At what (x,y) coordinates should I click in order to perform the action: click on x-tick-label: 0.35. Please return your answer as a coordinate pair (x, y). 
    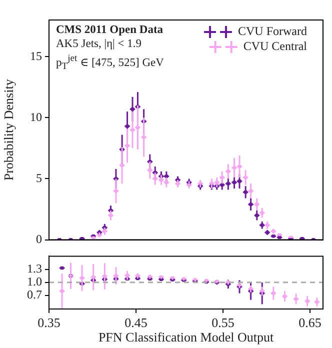
    Looking at the image, I should click on (49, 322).